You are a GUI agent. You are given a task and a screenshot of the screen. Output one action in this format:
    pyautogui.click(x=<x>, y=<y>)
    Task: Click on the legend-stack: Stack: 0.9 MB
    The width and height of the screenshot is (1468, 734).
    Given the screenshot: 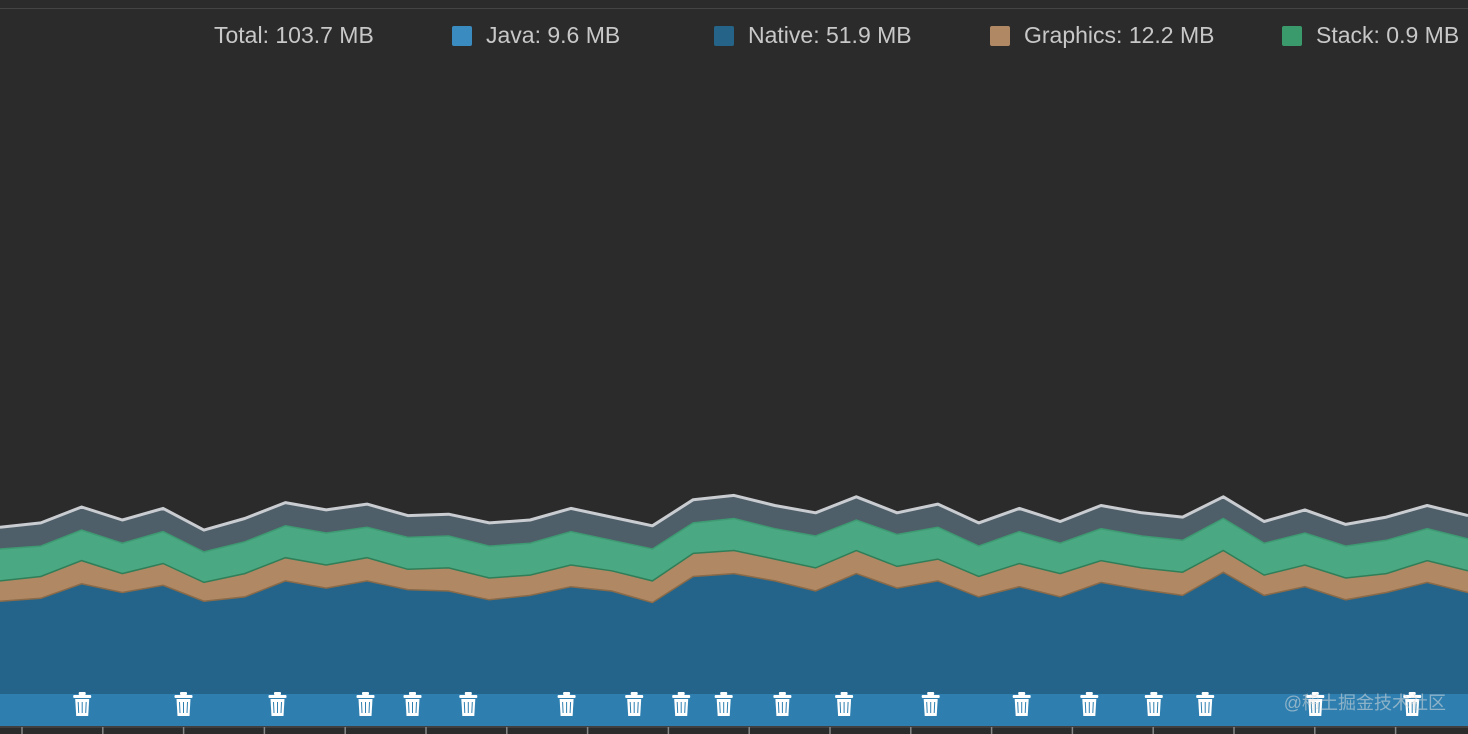 What is the action you would take?
    pyautogui.click(x=1370, y=35)
    